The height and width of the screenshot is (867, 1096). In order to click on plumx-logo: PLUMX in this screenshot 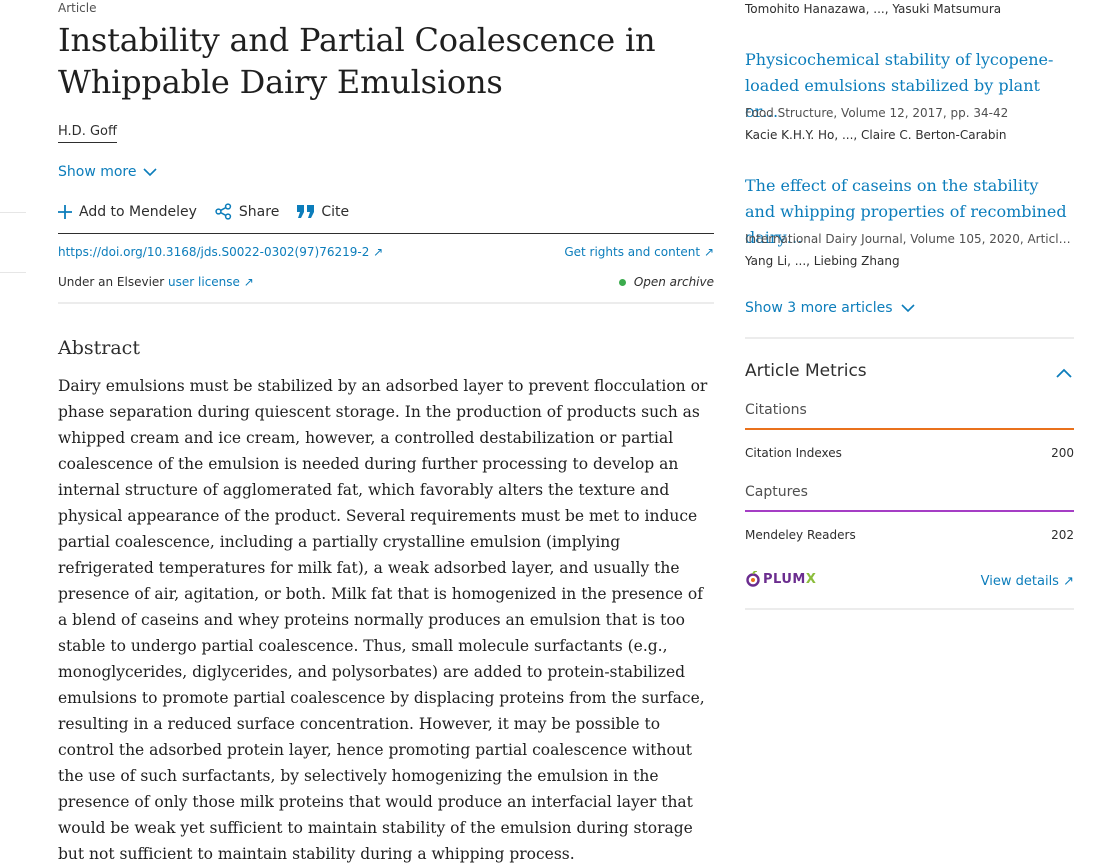, I will do `click(780, 579)`.